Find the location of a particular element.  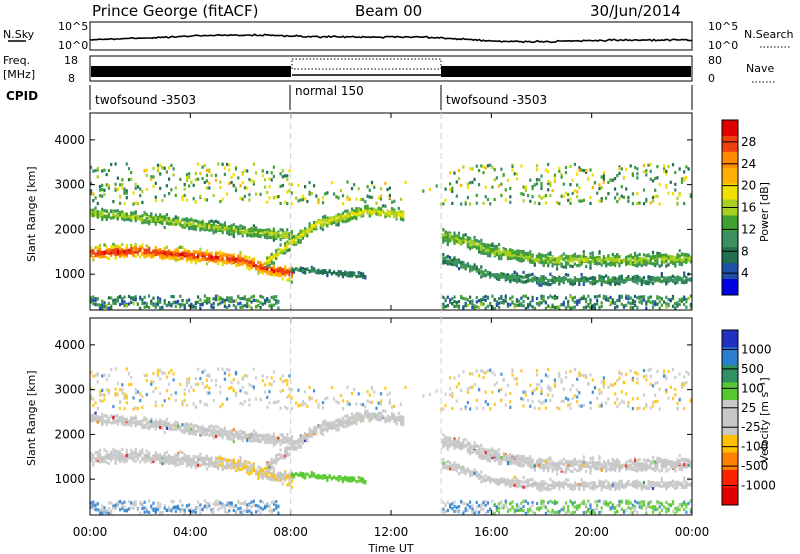

colorbar-tick-label: -100 is located at coordinates (754, 447).